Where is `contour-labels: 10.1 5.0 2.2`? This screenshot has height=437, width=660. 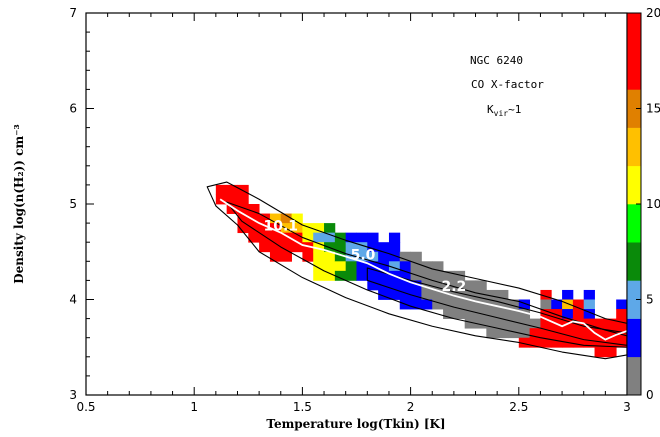
contour-labels: 10.1 5.0 2.2 is located at coordinates (364, 257).